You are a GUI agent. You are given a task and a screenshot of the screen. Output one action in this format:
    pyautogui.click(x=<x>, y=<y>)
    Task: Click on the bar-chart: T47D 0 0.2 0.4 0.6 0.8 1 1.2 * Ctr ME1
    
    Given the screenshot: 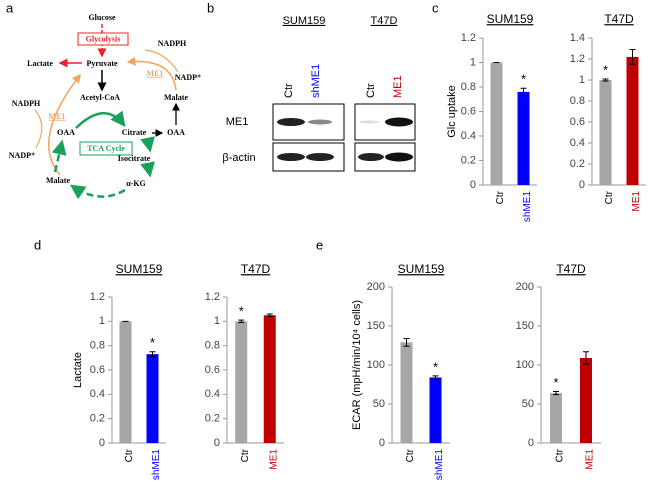 What is the action you would take?
    pyautogui.click(x=244, y=366)
    